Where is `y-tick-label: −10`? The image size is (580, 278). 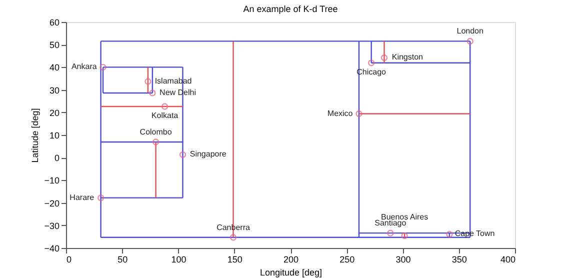
y-tick-label: −10 is located at coordinates (52, 181).